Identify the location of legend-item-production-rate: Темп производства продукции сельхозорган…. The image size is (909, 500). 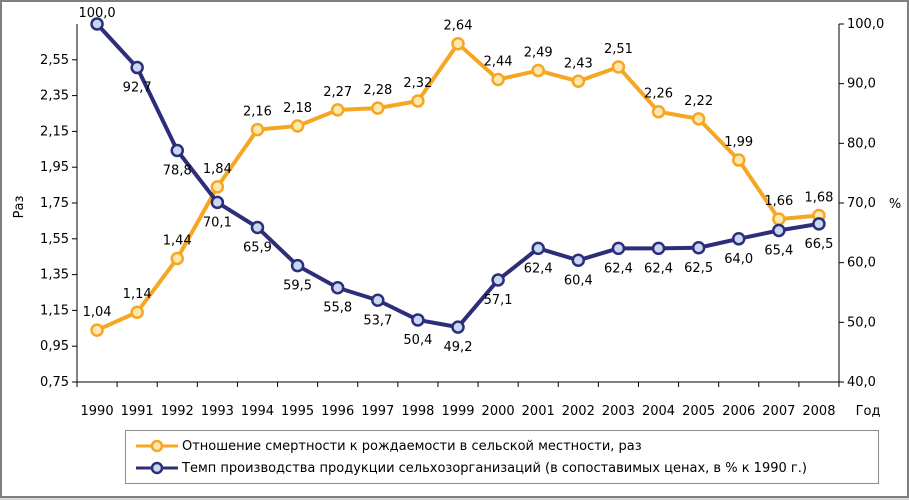
(470, 468).